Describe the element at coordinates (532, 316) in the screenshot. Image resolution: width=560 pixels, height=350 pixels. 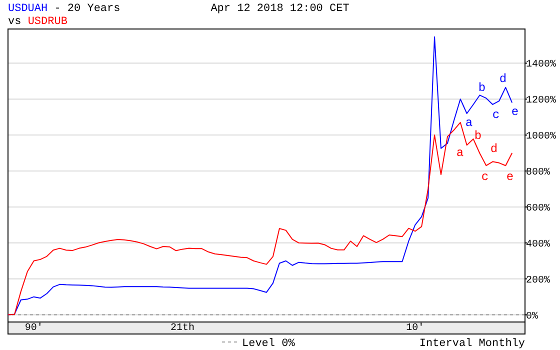
I see `y-tick-label: 0%` at that location.